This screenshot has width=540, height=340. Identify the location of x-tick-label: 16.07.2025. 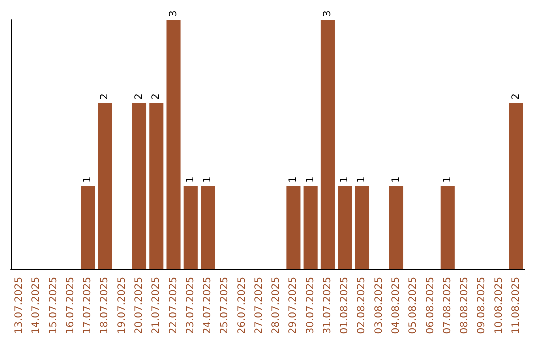
(70, 305).